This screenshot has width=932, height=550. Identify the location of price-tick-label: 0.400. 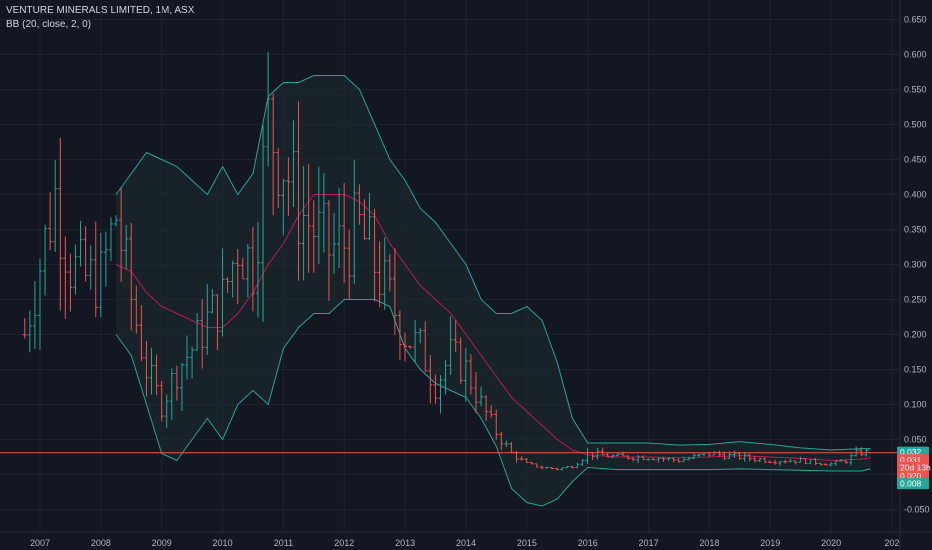
(915, 195).